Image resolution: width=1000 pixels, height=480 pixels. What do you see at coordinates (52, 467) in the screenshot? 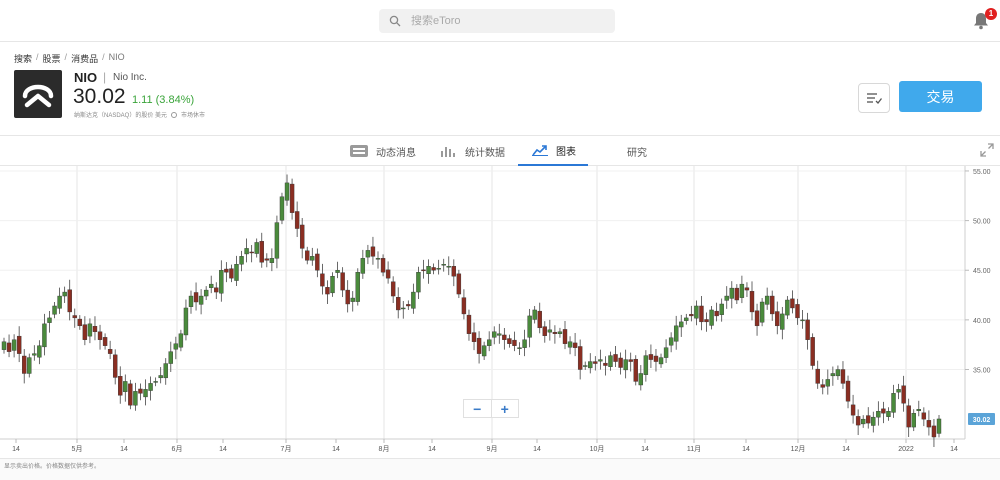
I see `footer-note: 显示卖出价格。价格数据仅供参考。` at bounding box center [52, 467].